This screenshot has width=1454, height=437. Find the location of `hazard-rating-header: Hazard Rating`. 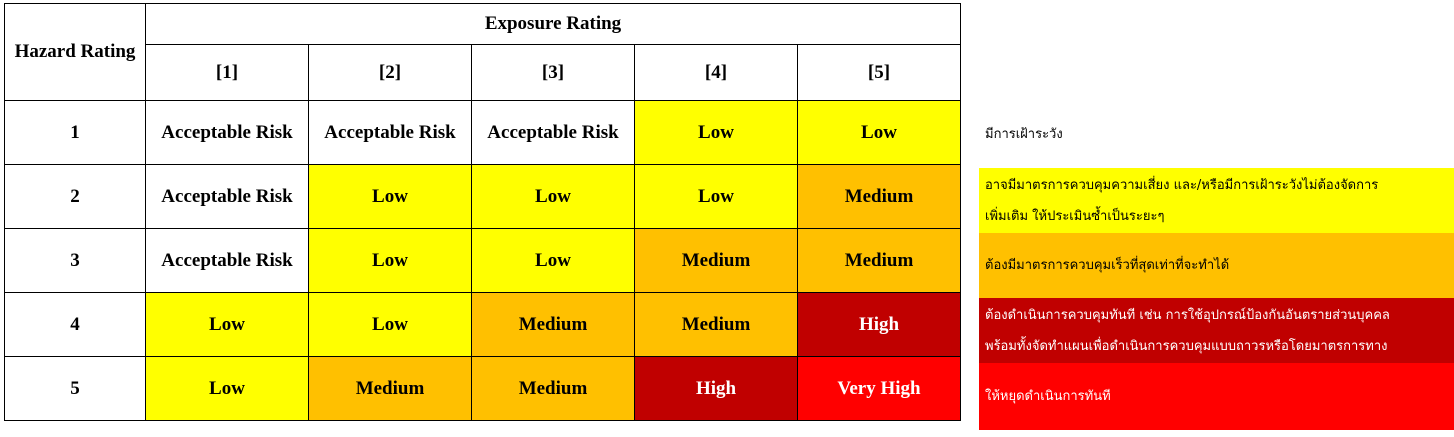

hazard-rating-header: Hazard Rating is located at coordinates (75, 52).